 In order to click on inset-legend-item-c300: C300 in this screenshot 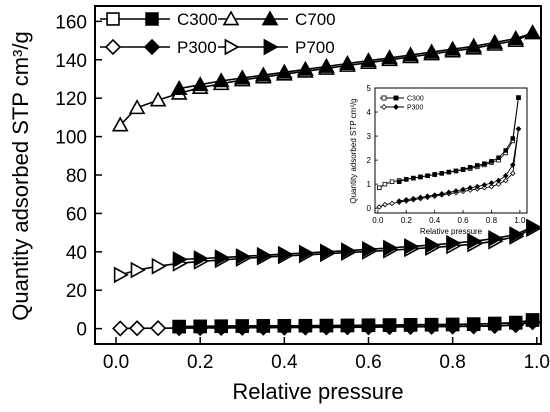, I will do `click(402, 99)`.